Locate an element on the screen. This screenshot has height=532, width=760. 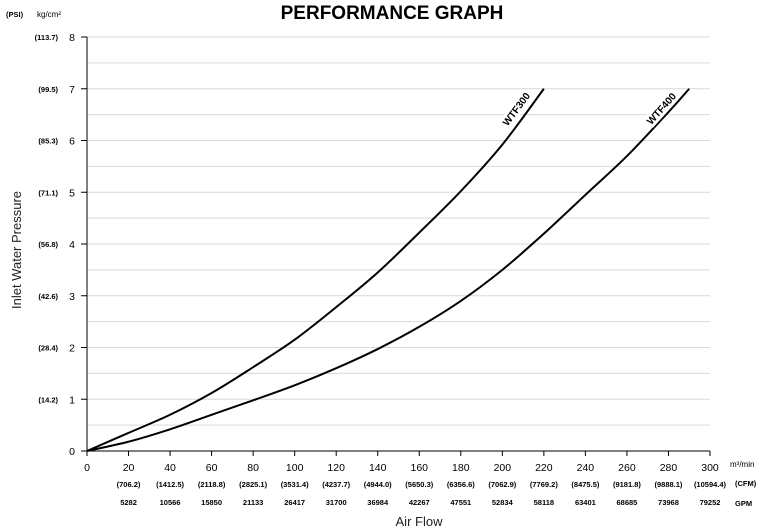
x-tick-label: 200 is located at coordinates (503, 468).